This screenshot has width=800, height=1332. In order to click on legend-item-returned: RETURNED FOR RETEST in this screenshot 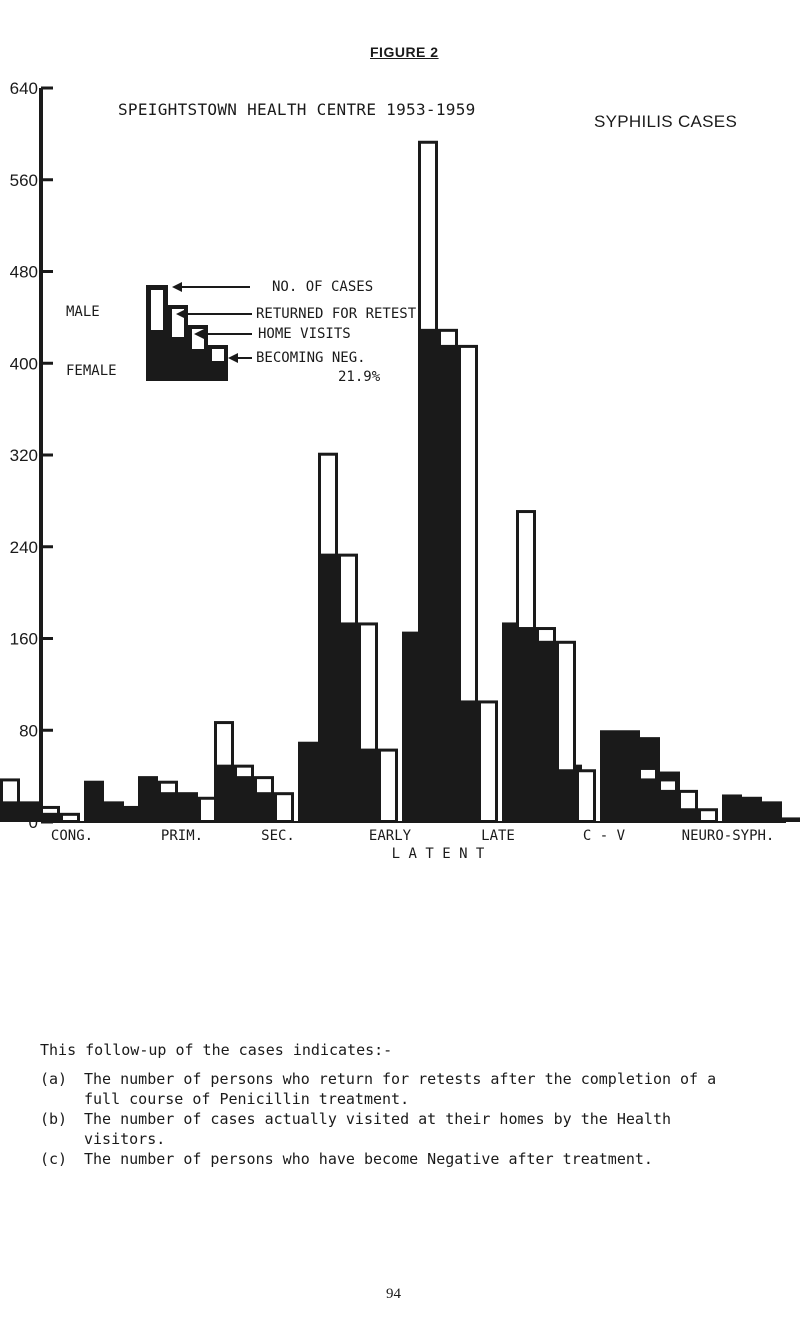, I will do `click(336, 314)`.